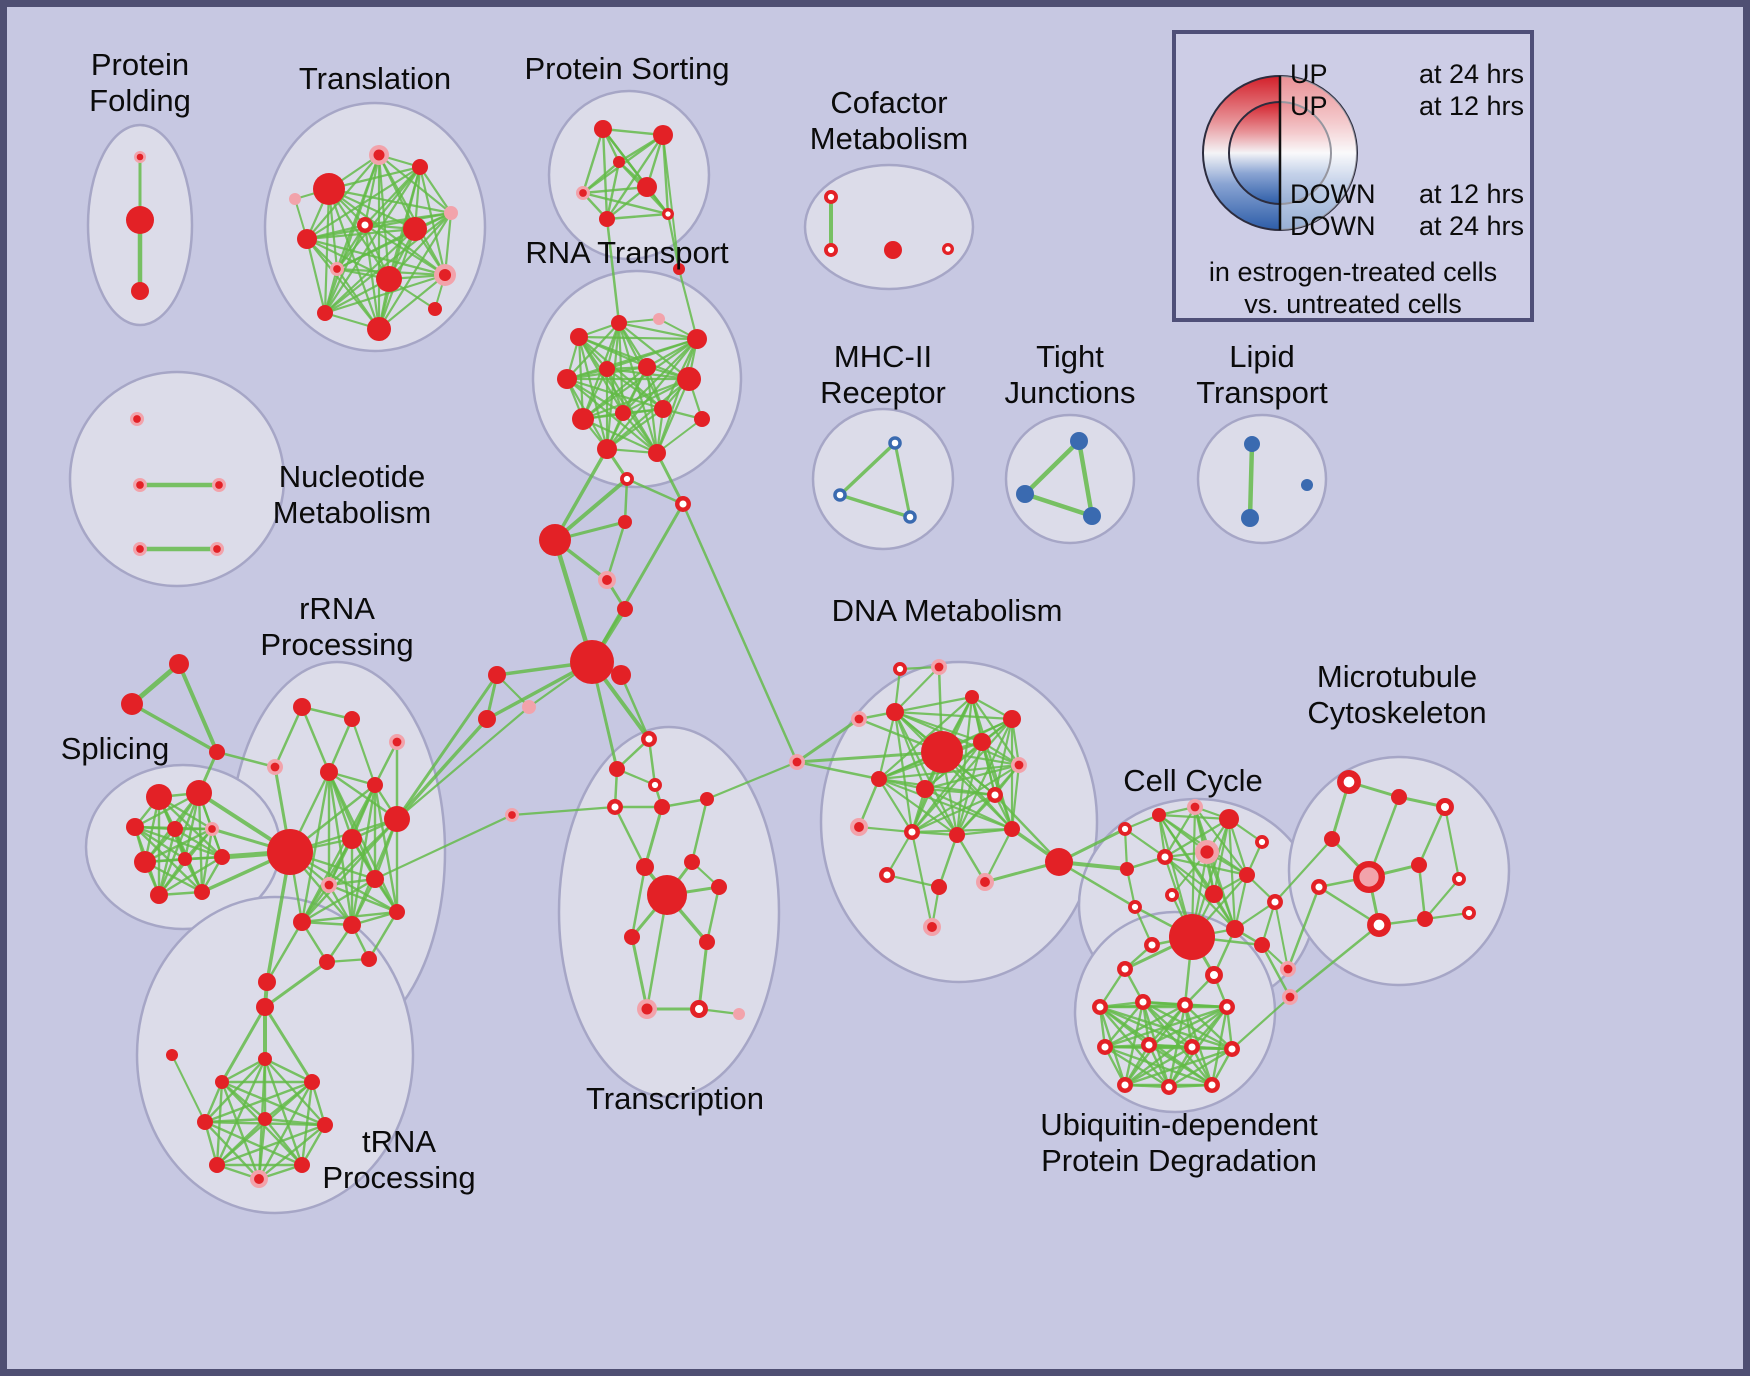 This screenshot has height=1376, width=1750. I want to click on cluster-label-protein-sorting: Protein Sorting, so click(626, 68).